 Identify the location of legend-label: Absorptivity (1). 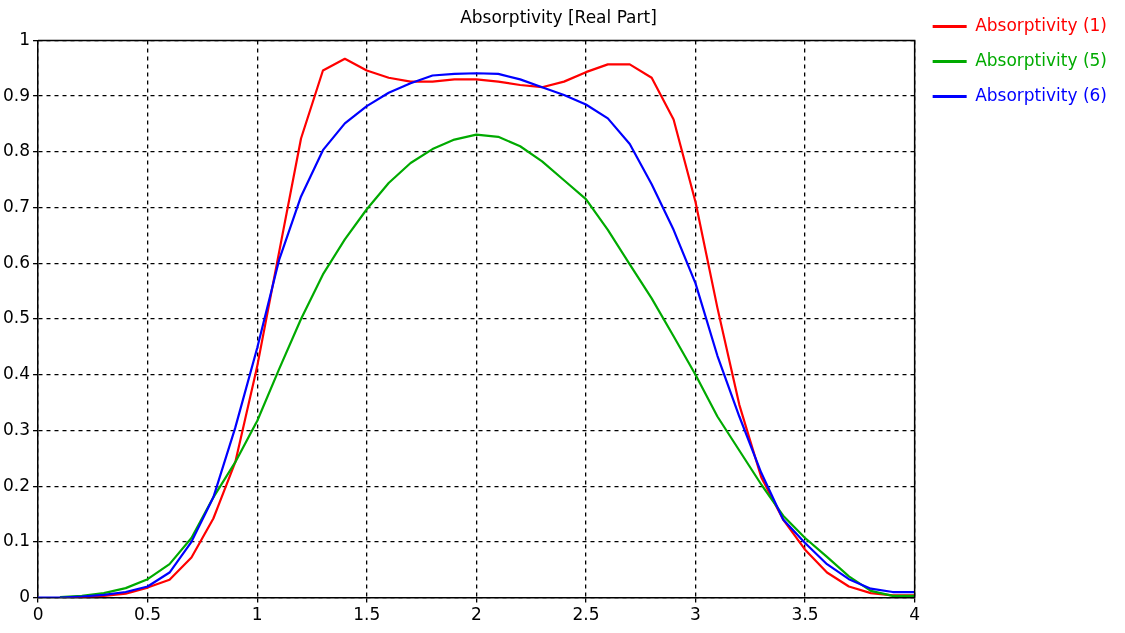
(1041, 24).